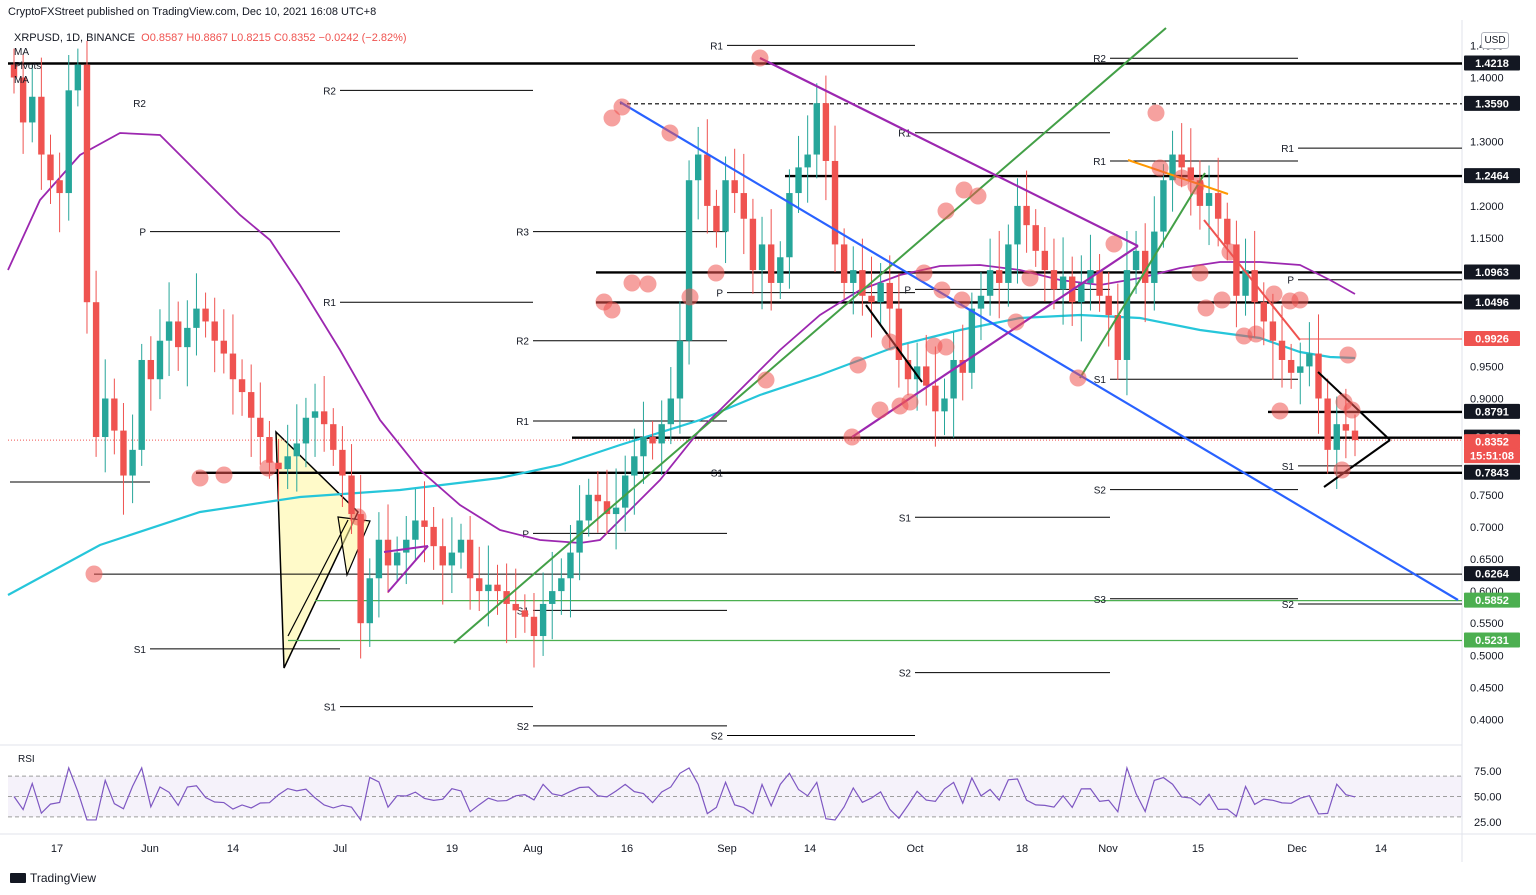  I want to click on price-label: 15:51:08, so click(1492, 457).